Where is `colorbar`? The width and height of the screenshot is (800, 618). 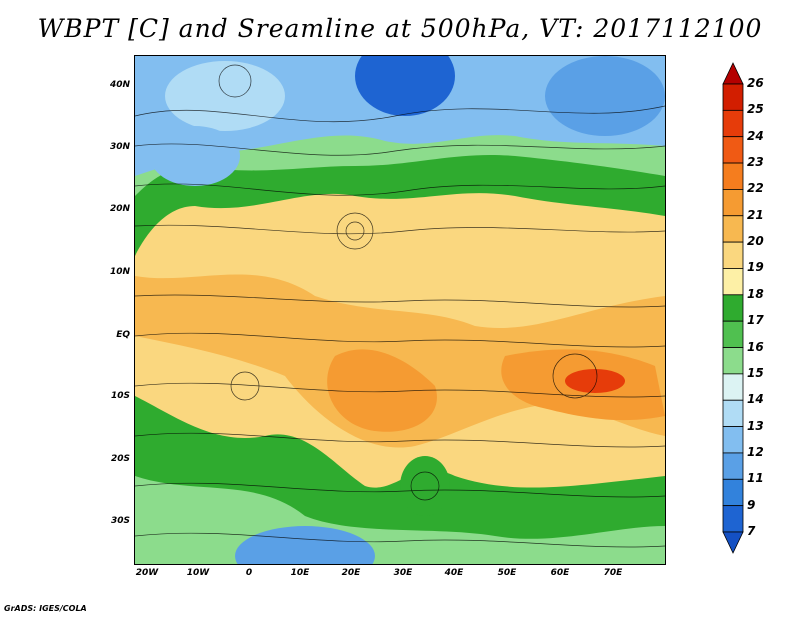
colorbar is located at coordinates (733, 308).